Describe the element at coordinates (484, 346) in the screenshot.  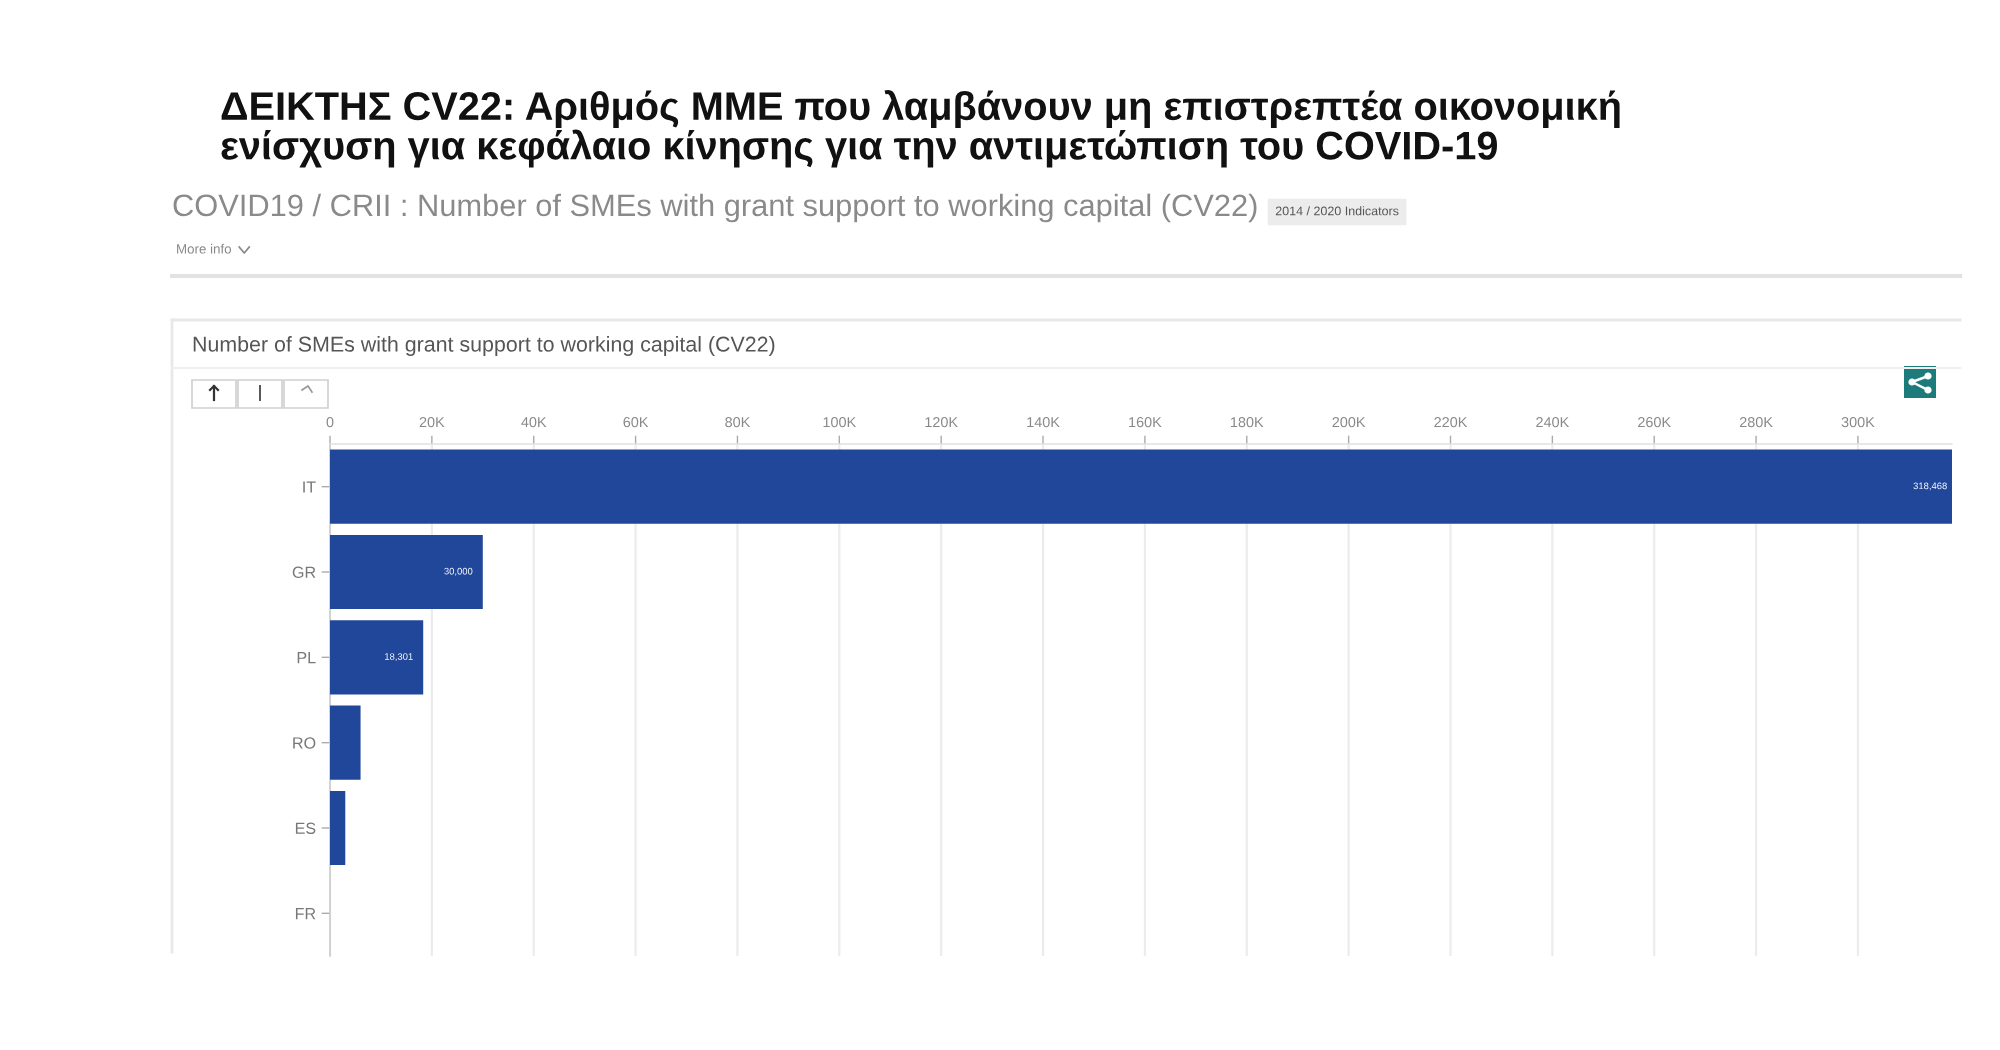
I see `text: Number of SMEs with grant support to working capital (CV22)` at that location.